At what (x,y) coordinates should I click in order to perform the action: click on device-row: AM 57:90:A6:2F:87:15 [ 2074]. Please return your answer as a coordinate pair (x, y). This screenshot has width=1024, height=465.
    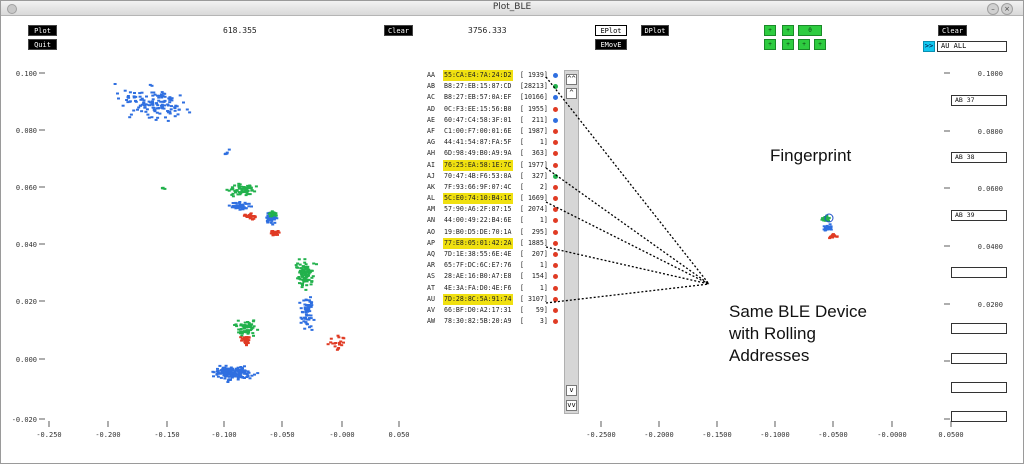
    Looking at the image, I should click on (495, 209).